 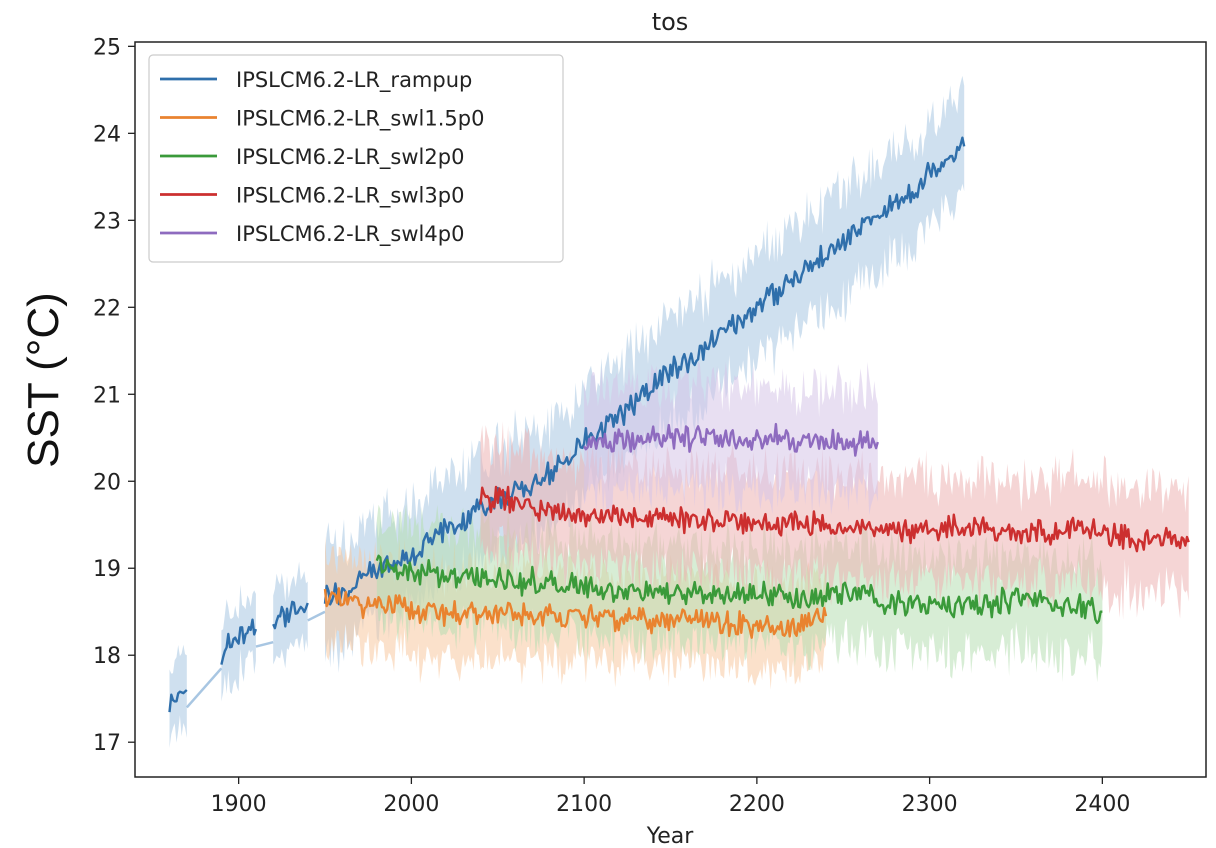 What do you see at coordinates (757, 804) in the screenshot?
I see `x-tick-label-2200: 2200` at bounding box center [757, 804].